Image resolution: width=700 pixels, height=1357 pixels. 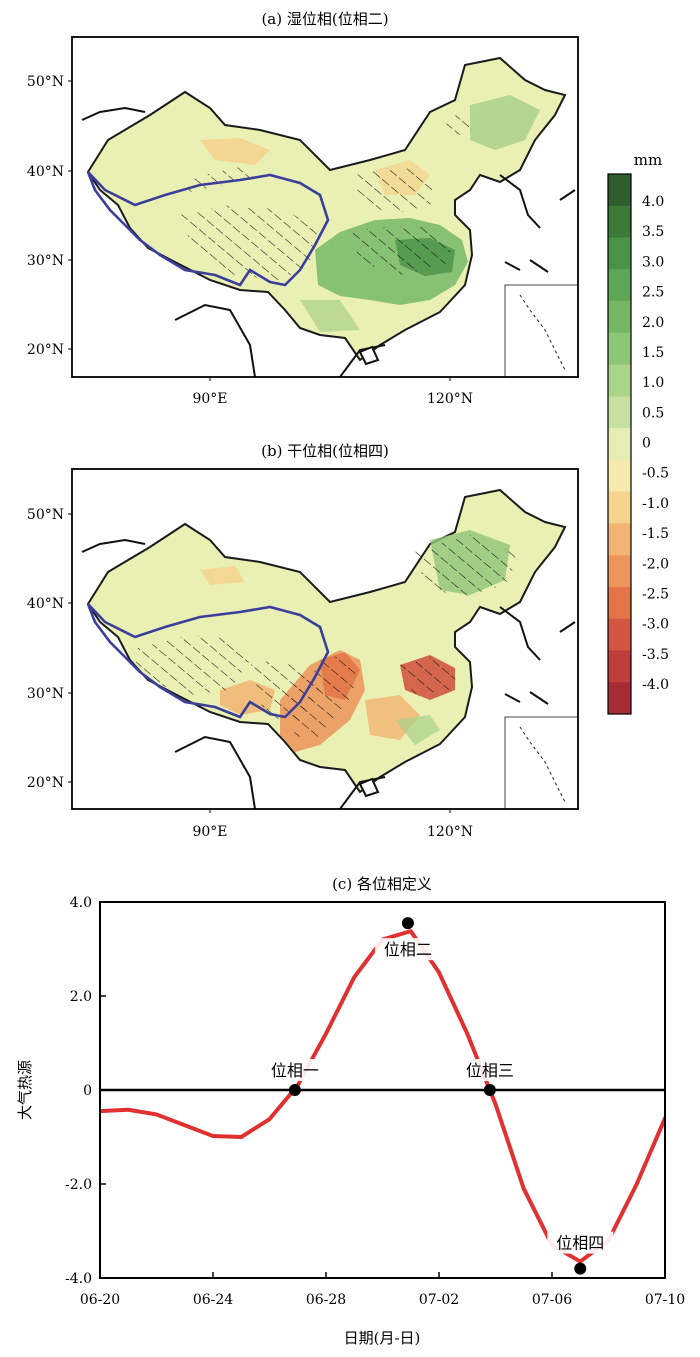 I want to click on map-a-lat-tick: 20°N, so click(x=45, y=350).